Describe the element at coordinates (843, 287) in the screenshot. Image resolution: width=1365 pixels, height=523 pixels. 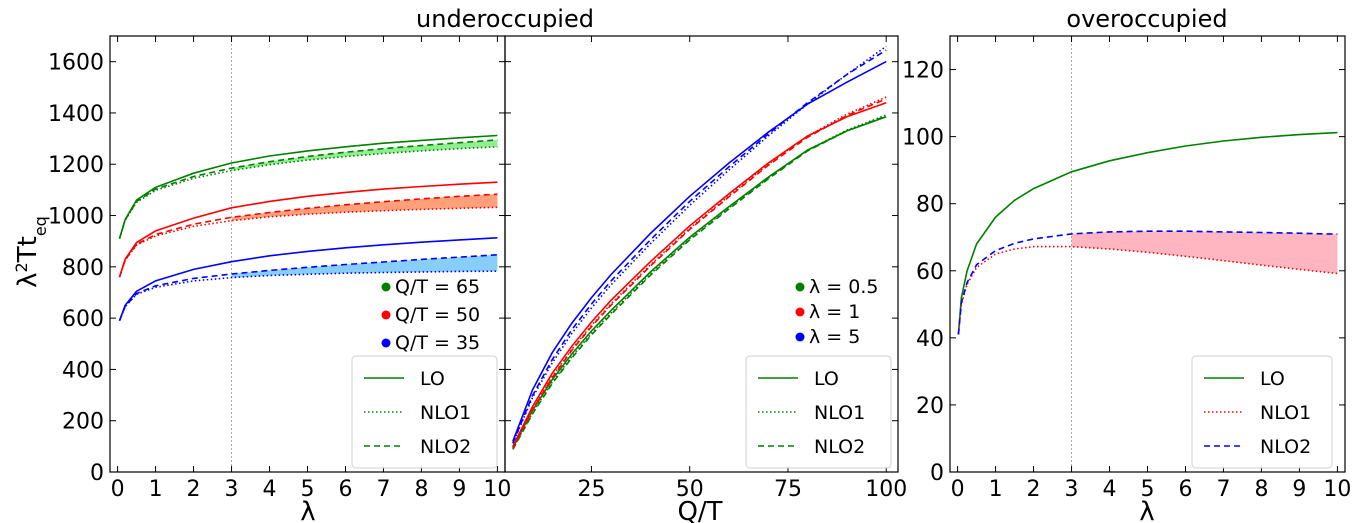
I see `legend-marker-label: λ = 0.5` at that location.